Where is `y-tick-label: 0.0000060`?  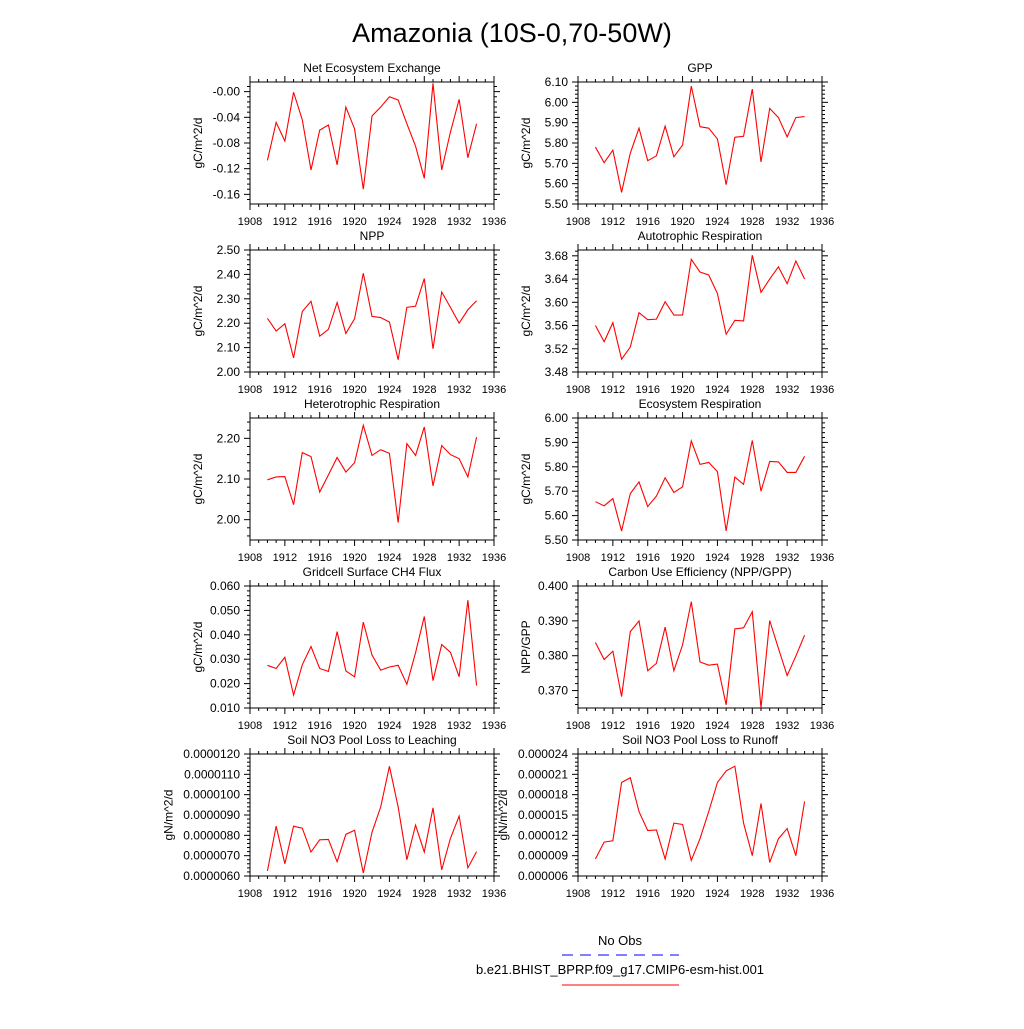
y-tick-label: 0.0000060 is located at coordinates (211, 876).